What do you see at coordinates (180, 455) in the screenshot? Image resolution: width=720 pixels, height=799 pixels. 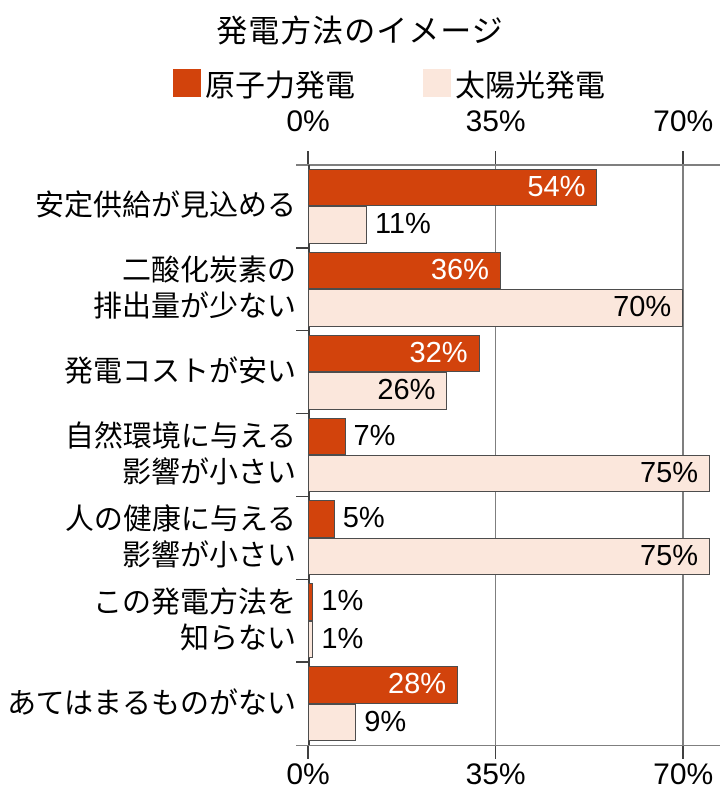 I see `category-label: 自然環境に与える 影響が小さい` at bounding box center [180, 455].